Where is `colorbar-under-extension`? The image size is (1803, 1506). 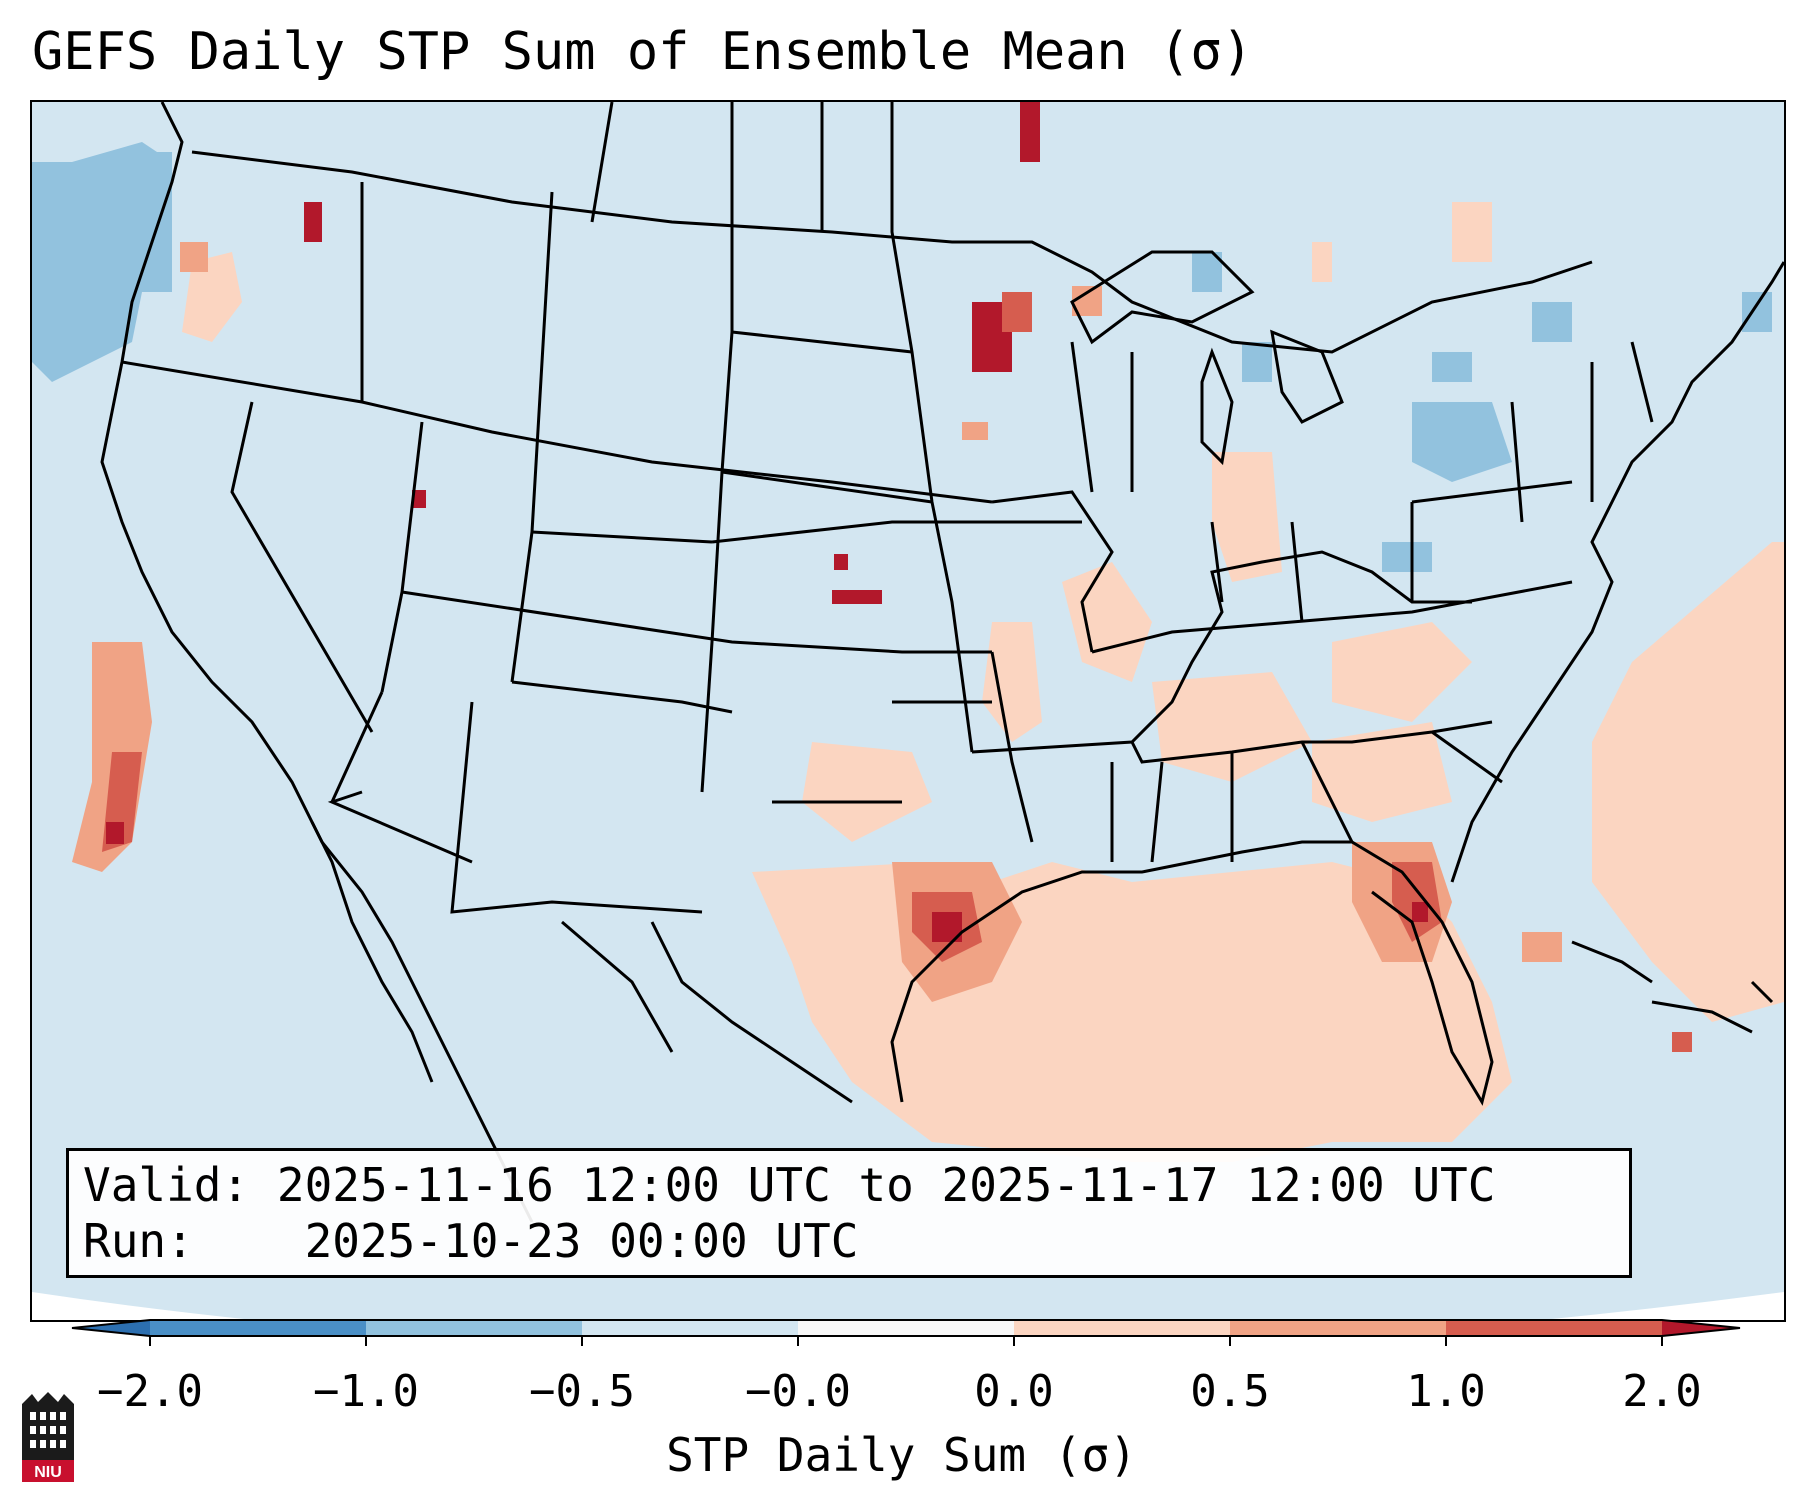 colorbar-under-extension is located at coordinates (111, 1328).